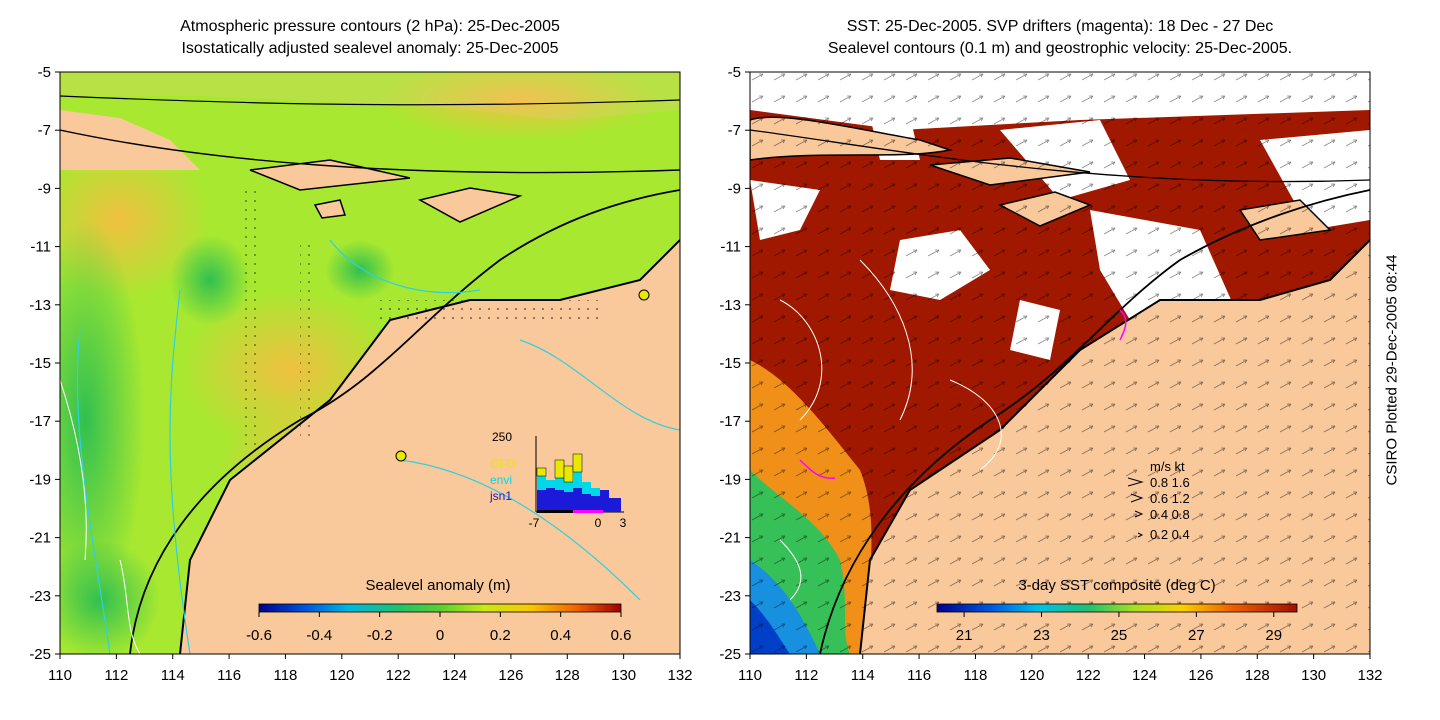  Describe the element at coordinates (500, 496) in the screenshot. I see `inset-legend-jsn1: jsn1` at that location.